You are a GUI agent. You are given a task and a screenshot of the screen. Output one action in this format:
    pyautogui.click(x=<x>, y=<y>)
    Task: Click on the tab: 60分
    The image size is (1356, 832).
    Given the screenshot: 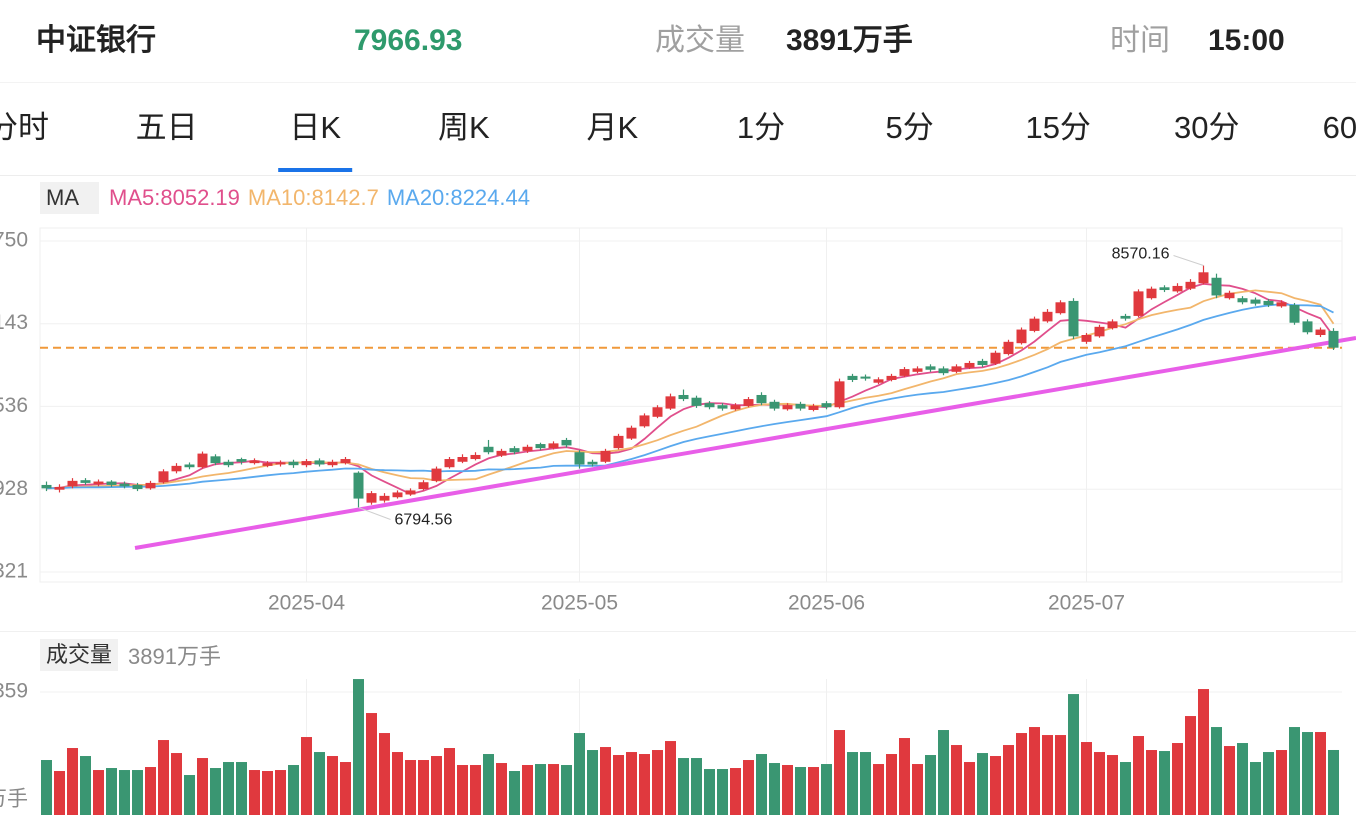 What is the action you would take?
    pyautogui.click(x=1339, y=127)
    